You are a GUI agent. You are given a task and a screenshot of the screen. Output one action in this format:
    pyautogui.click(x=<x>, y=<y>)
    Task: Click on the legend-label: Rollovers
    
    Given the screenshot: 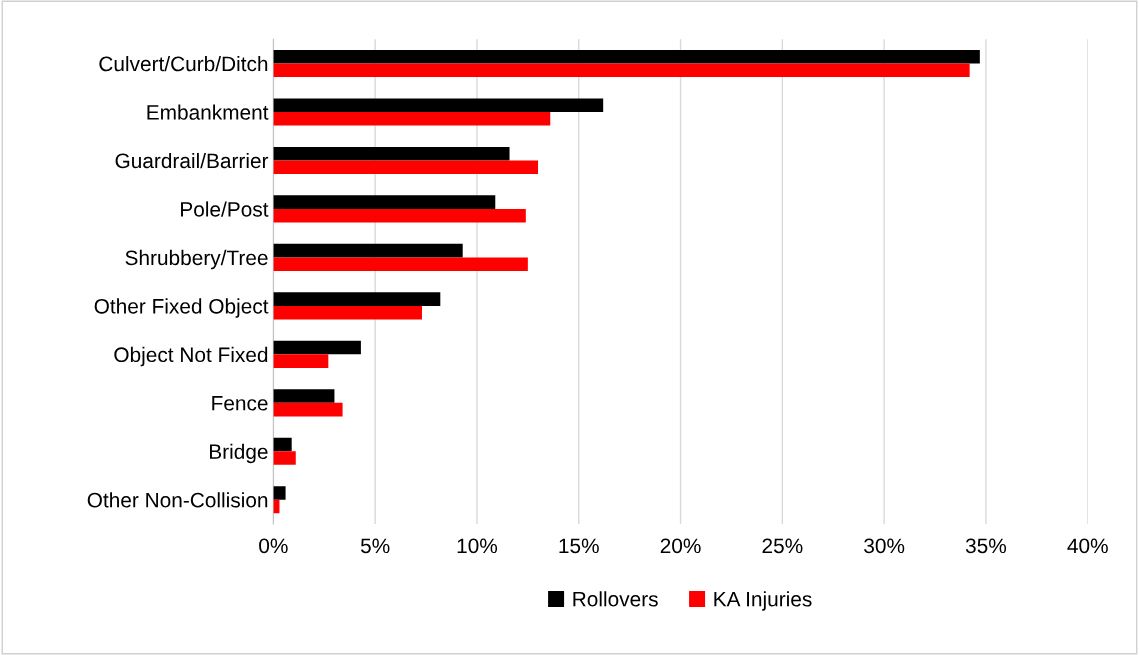 What is the action you would take?
    pyautogui.click(x=615, y=599)
    